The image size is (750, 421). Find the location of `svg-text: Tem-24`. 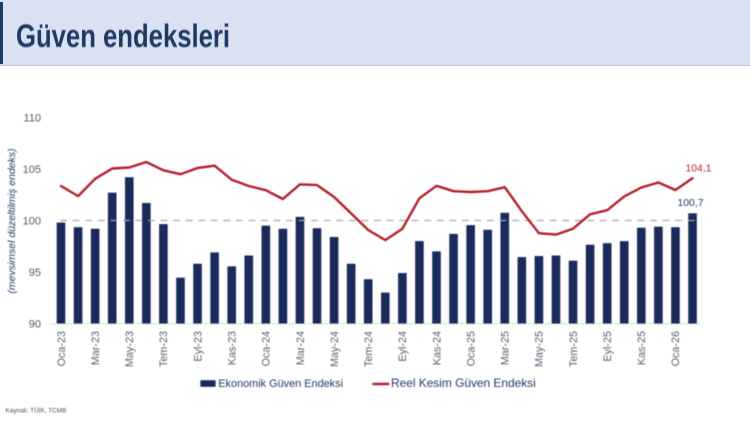

svg-text: Tem-24 is located at coordinates (369, 349).